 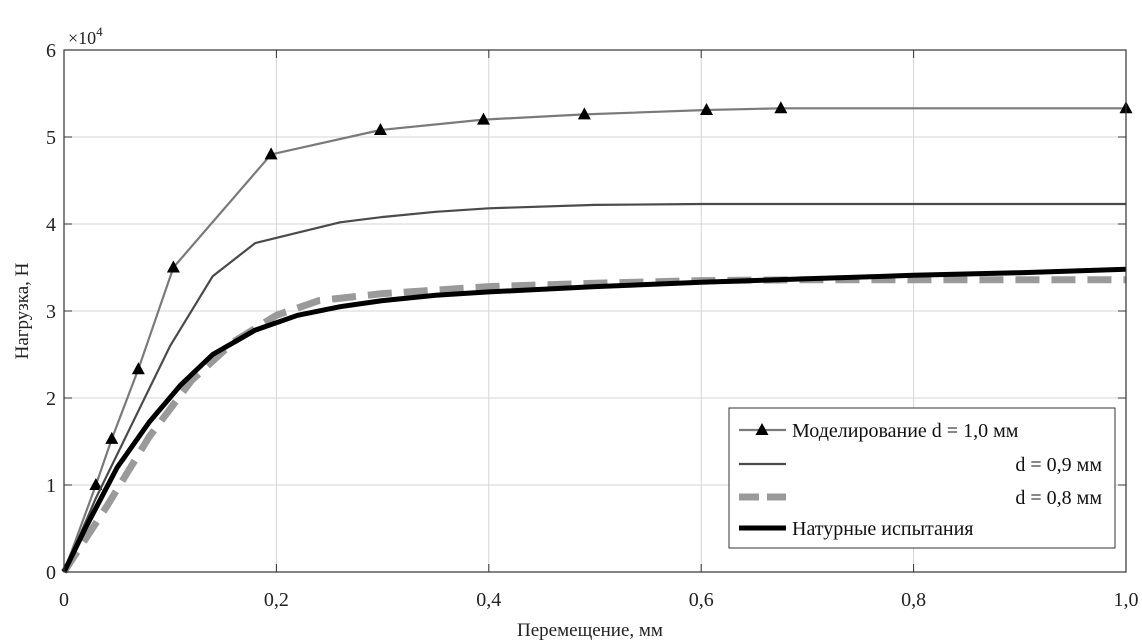 I want to click on legend-label-3: d = 0,8 мм, so click(x=1058, y=498).